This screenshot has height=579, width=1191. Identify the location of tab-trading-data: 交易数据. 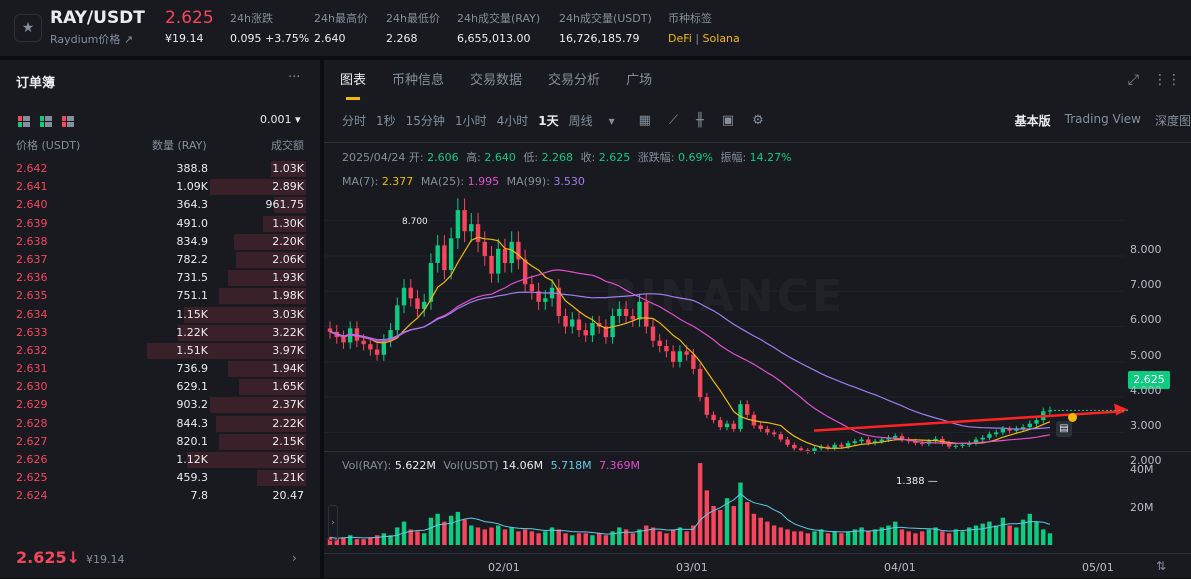
(496, 80).